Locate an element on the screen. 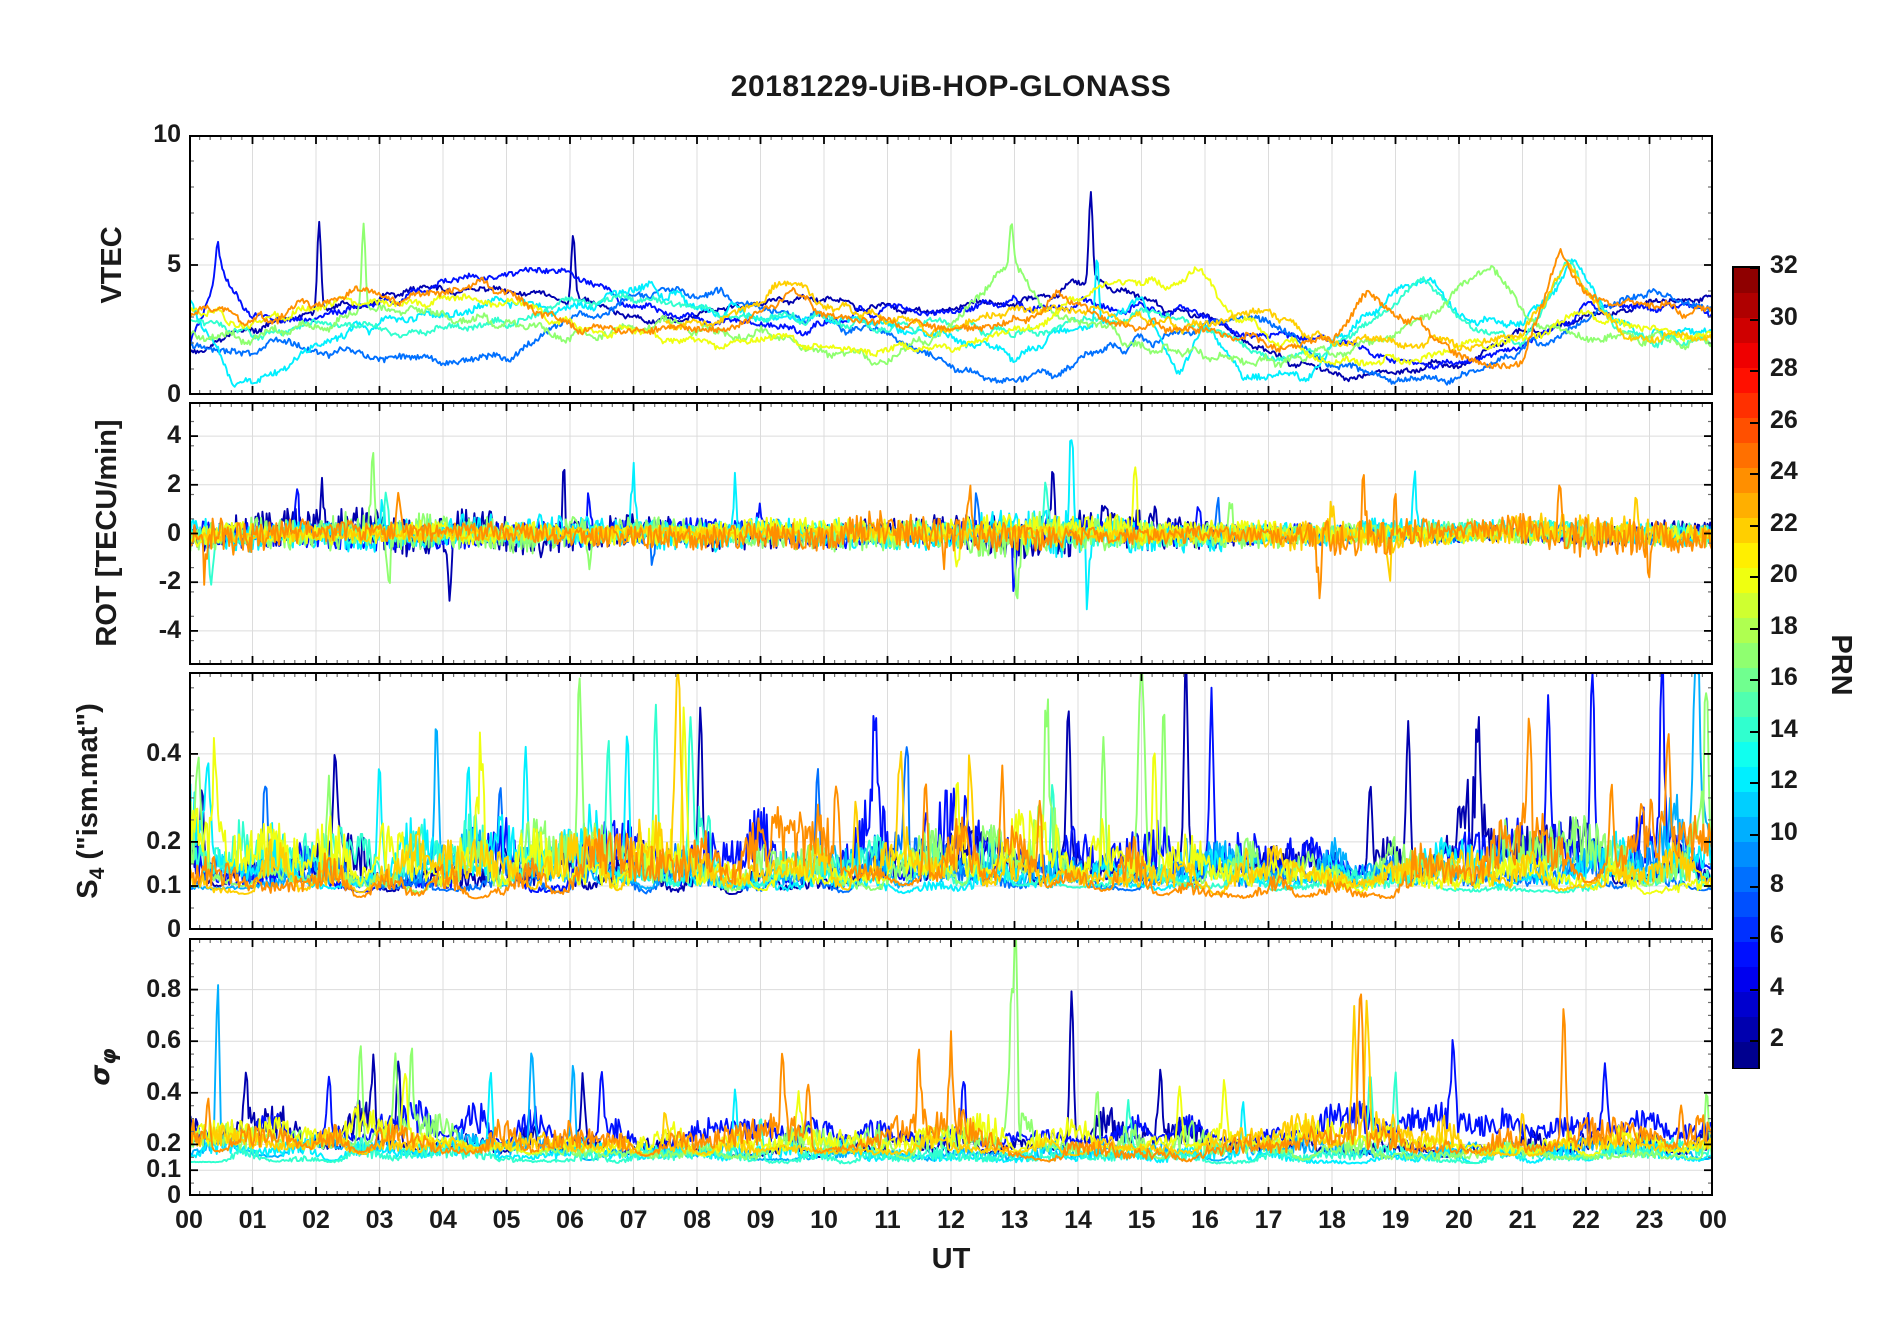  x-tick-label: 23 is located at coordinates (1649, 1220).